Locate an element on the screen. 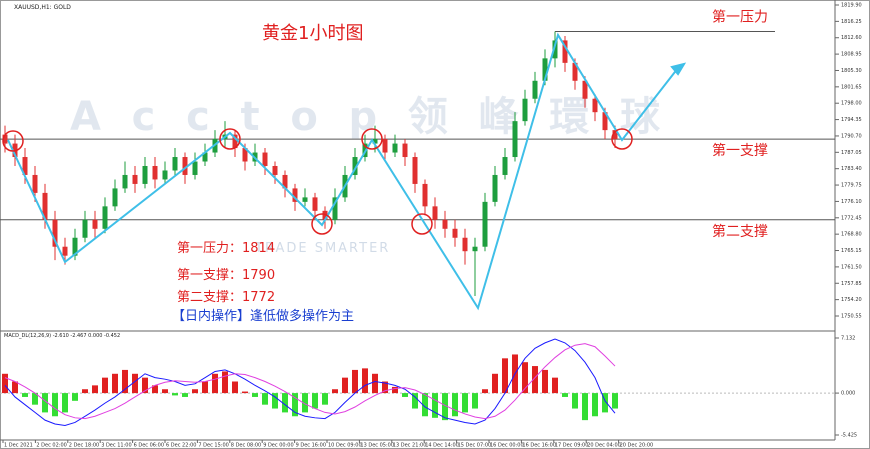 This screenshot has height=449, width=870. x-tick-label: 13 Dec 21:00 is located at coordinates (410, 446).